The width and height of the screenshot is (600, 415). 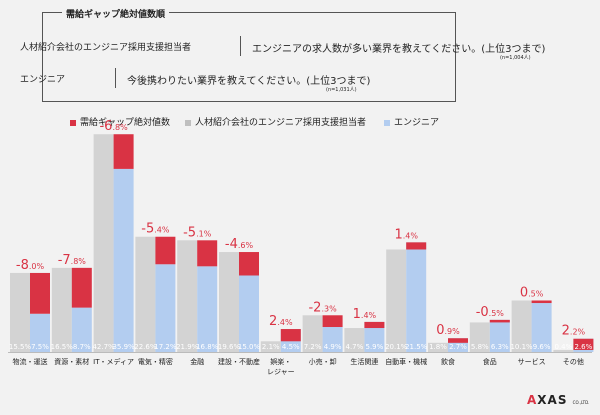 What do you see at coordinates (341, 90) in the screenshot?
I see `sample-size: (n=1,031人)` at bounding box center [341, 90].